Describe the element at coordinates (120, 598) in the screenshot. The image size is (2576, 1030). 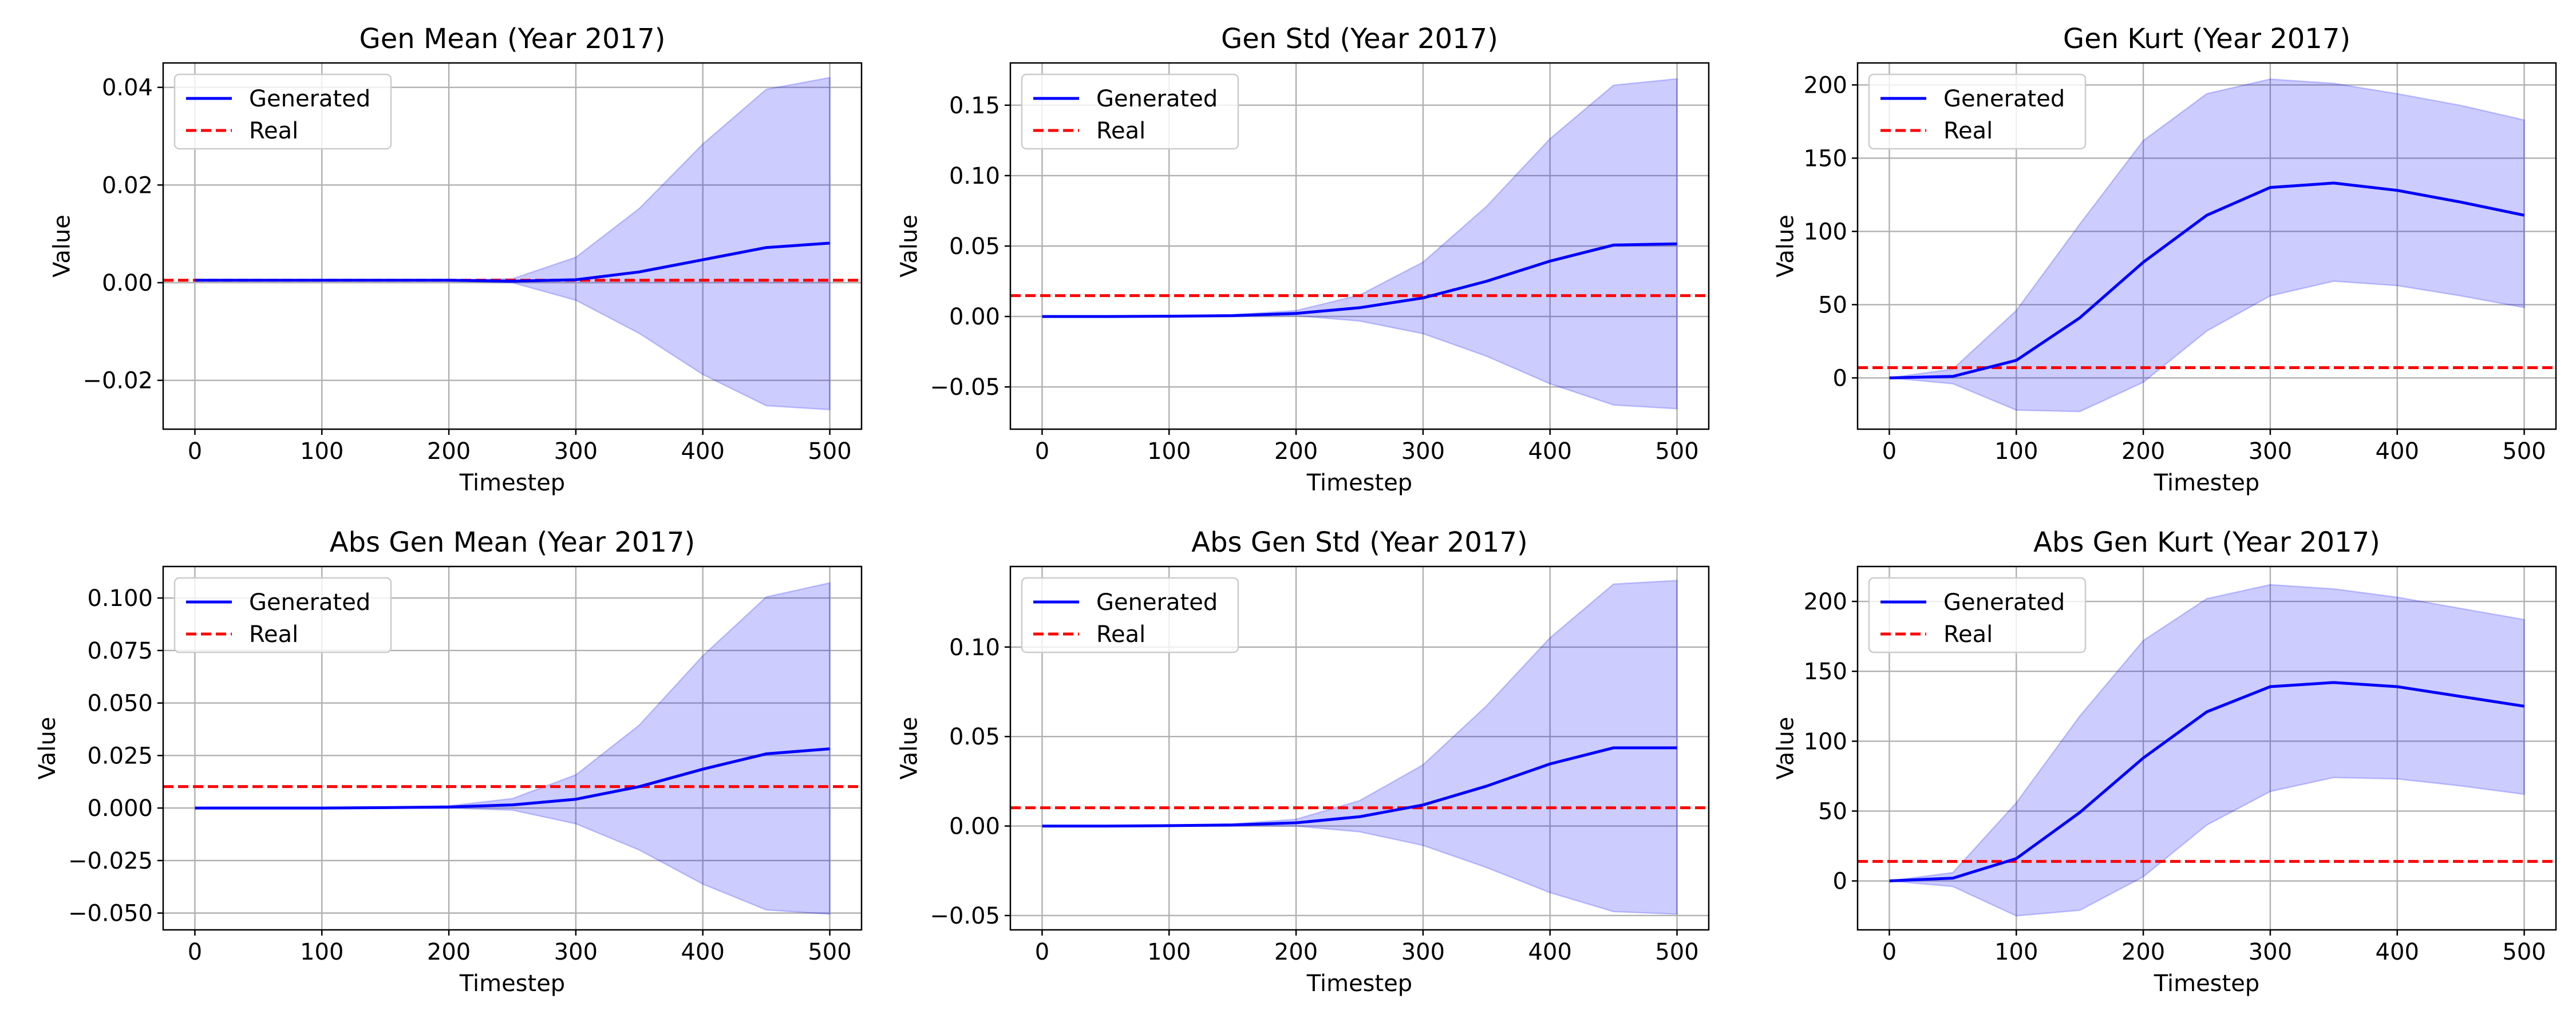
I see `y-tick-label: 0.100` at that location.